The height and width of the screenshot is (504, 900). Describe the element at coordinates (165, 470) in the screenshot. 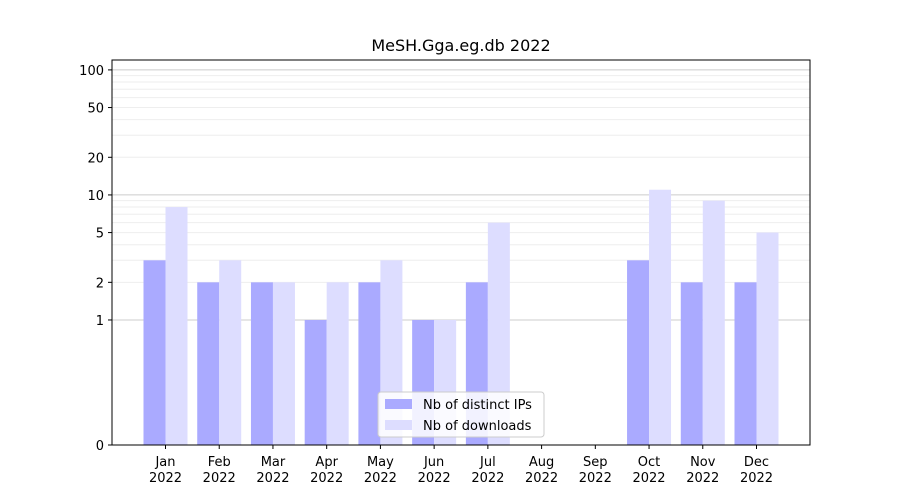

I see `x-tick-label: Jan 2022` at that location.